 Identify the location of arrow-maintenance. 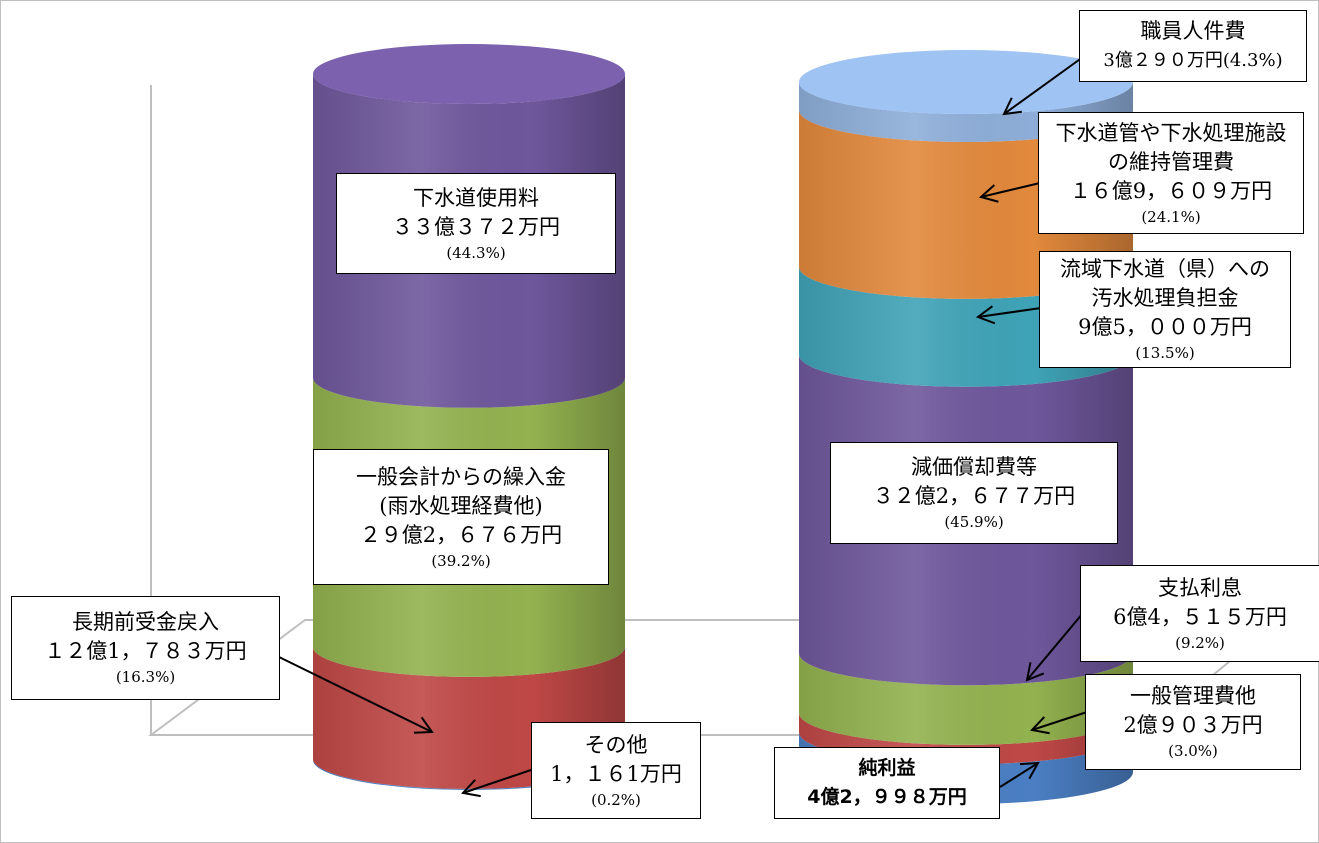
(1010, 190).